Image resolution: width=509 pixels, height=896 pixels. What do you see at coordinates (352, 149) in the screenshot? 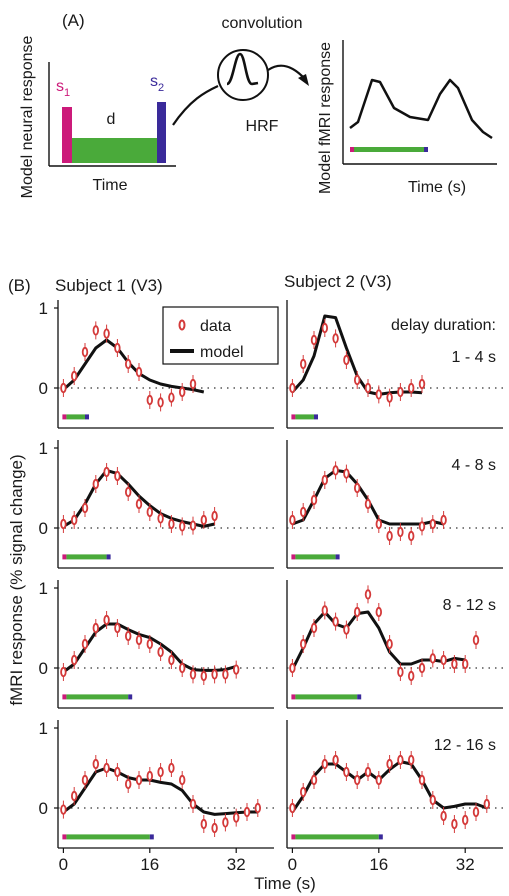
I see `fmri-s1-bar` at bounding box center [352, 149].